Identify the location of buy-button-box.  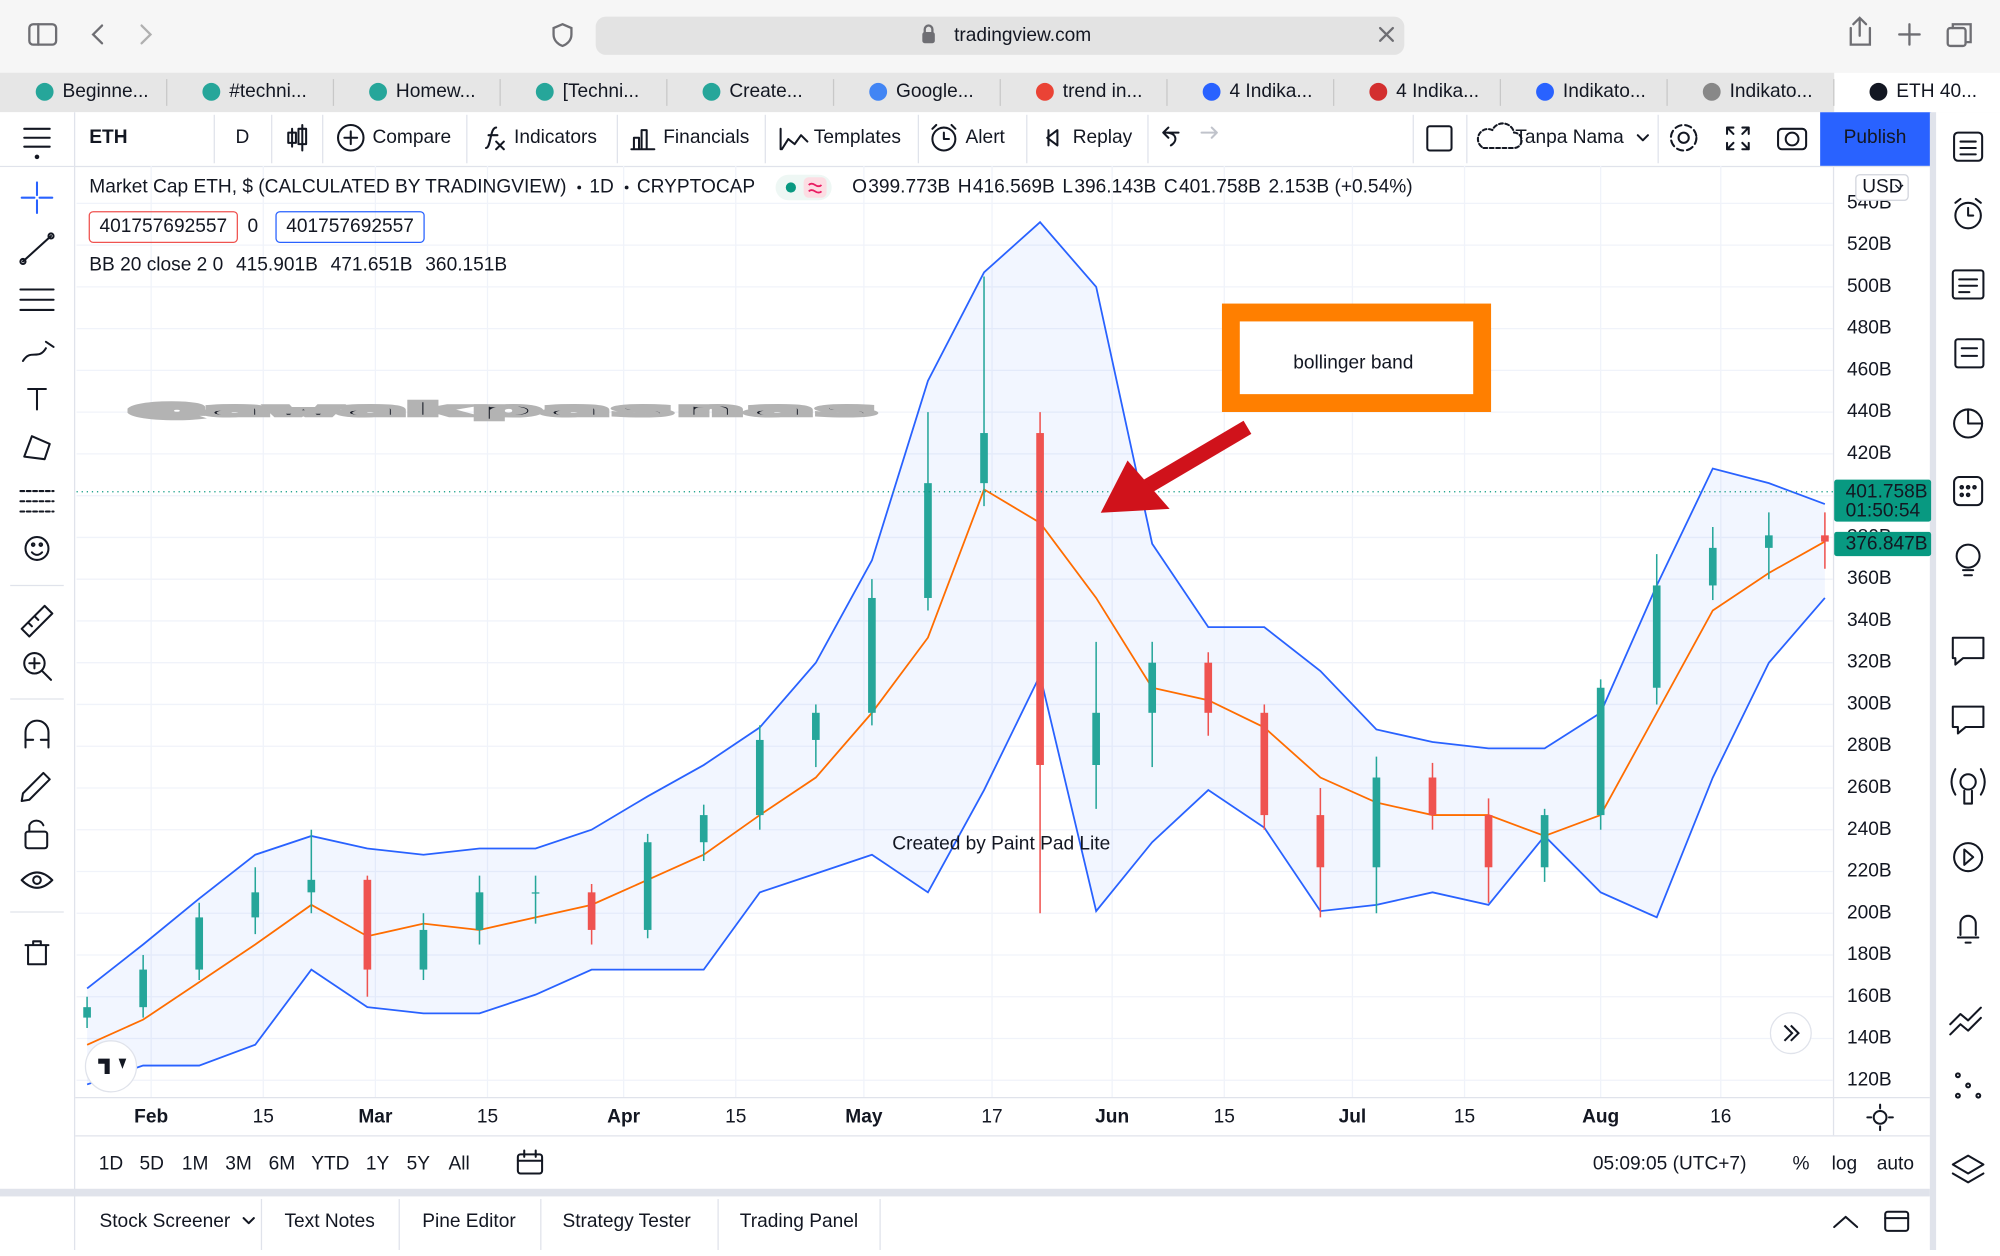
(350, 227).